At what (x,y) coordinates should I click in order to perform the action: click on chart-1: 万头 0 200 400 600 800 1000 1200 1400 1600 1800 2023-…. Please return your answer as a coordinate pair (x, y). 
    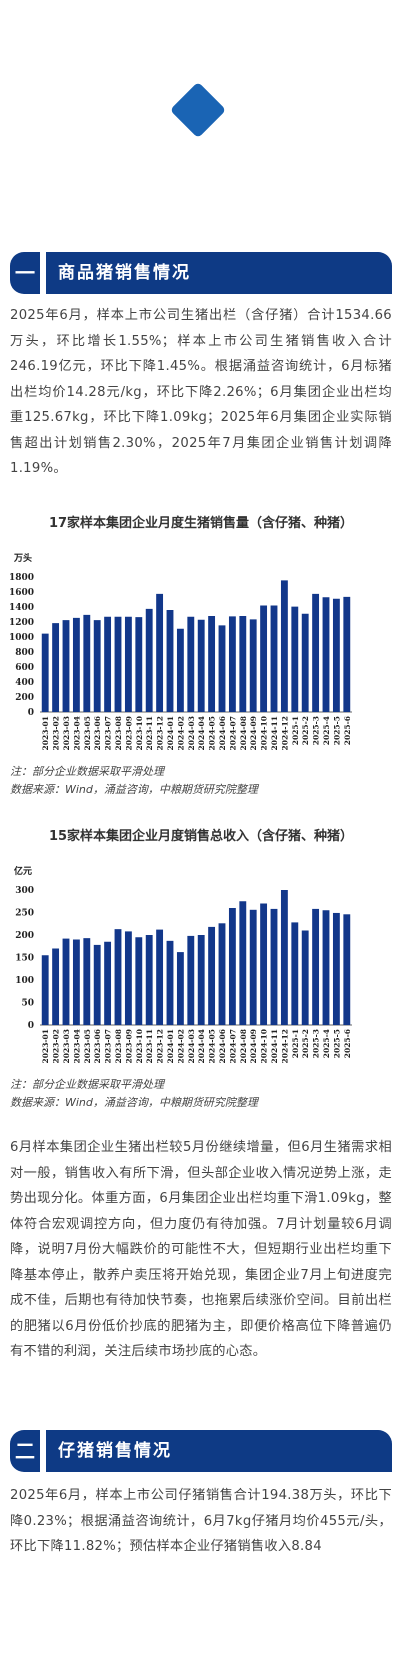
    Looking at the image, I should click on (180, 651).